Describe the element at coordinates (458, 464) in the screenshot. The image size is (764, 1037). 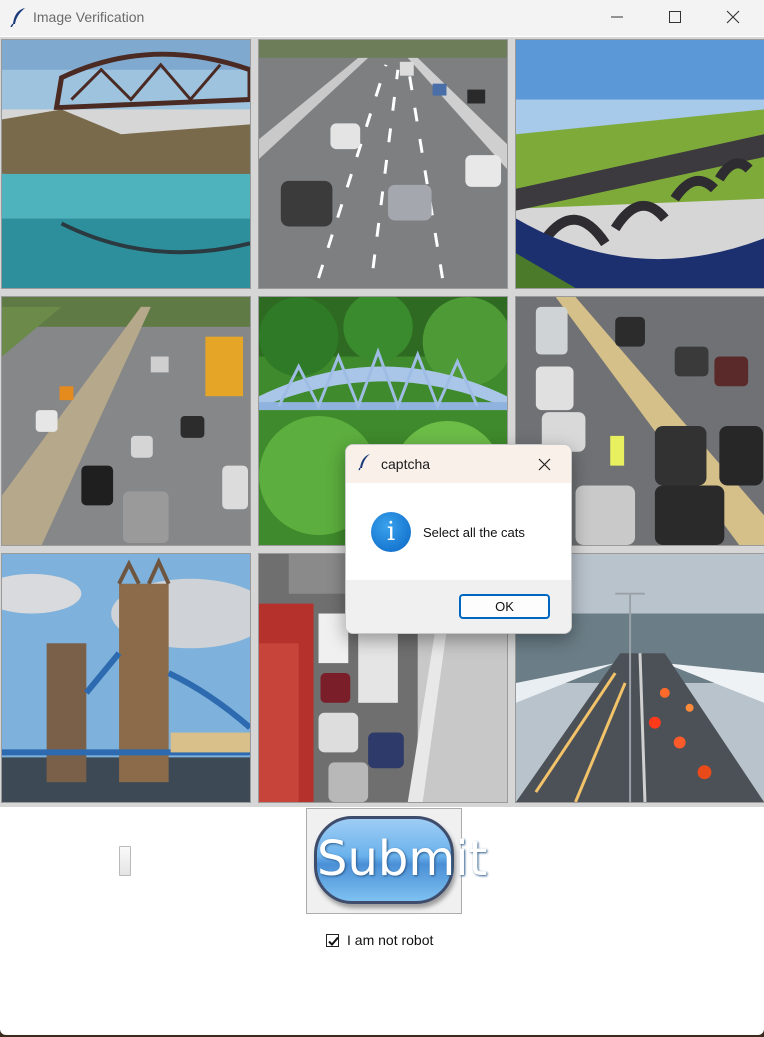
I see `dialog-title-bar: captcha` at that location.